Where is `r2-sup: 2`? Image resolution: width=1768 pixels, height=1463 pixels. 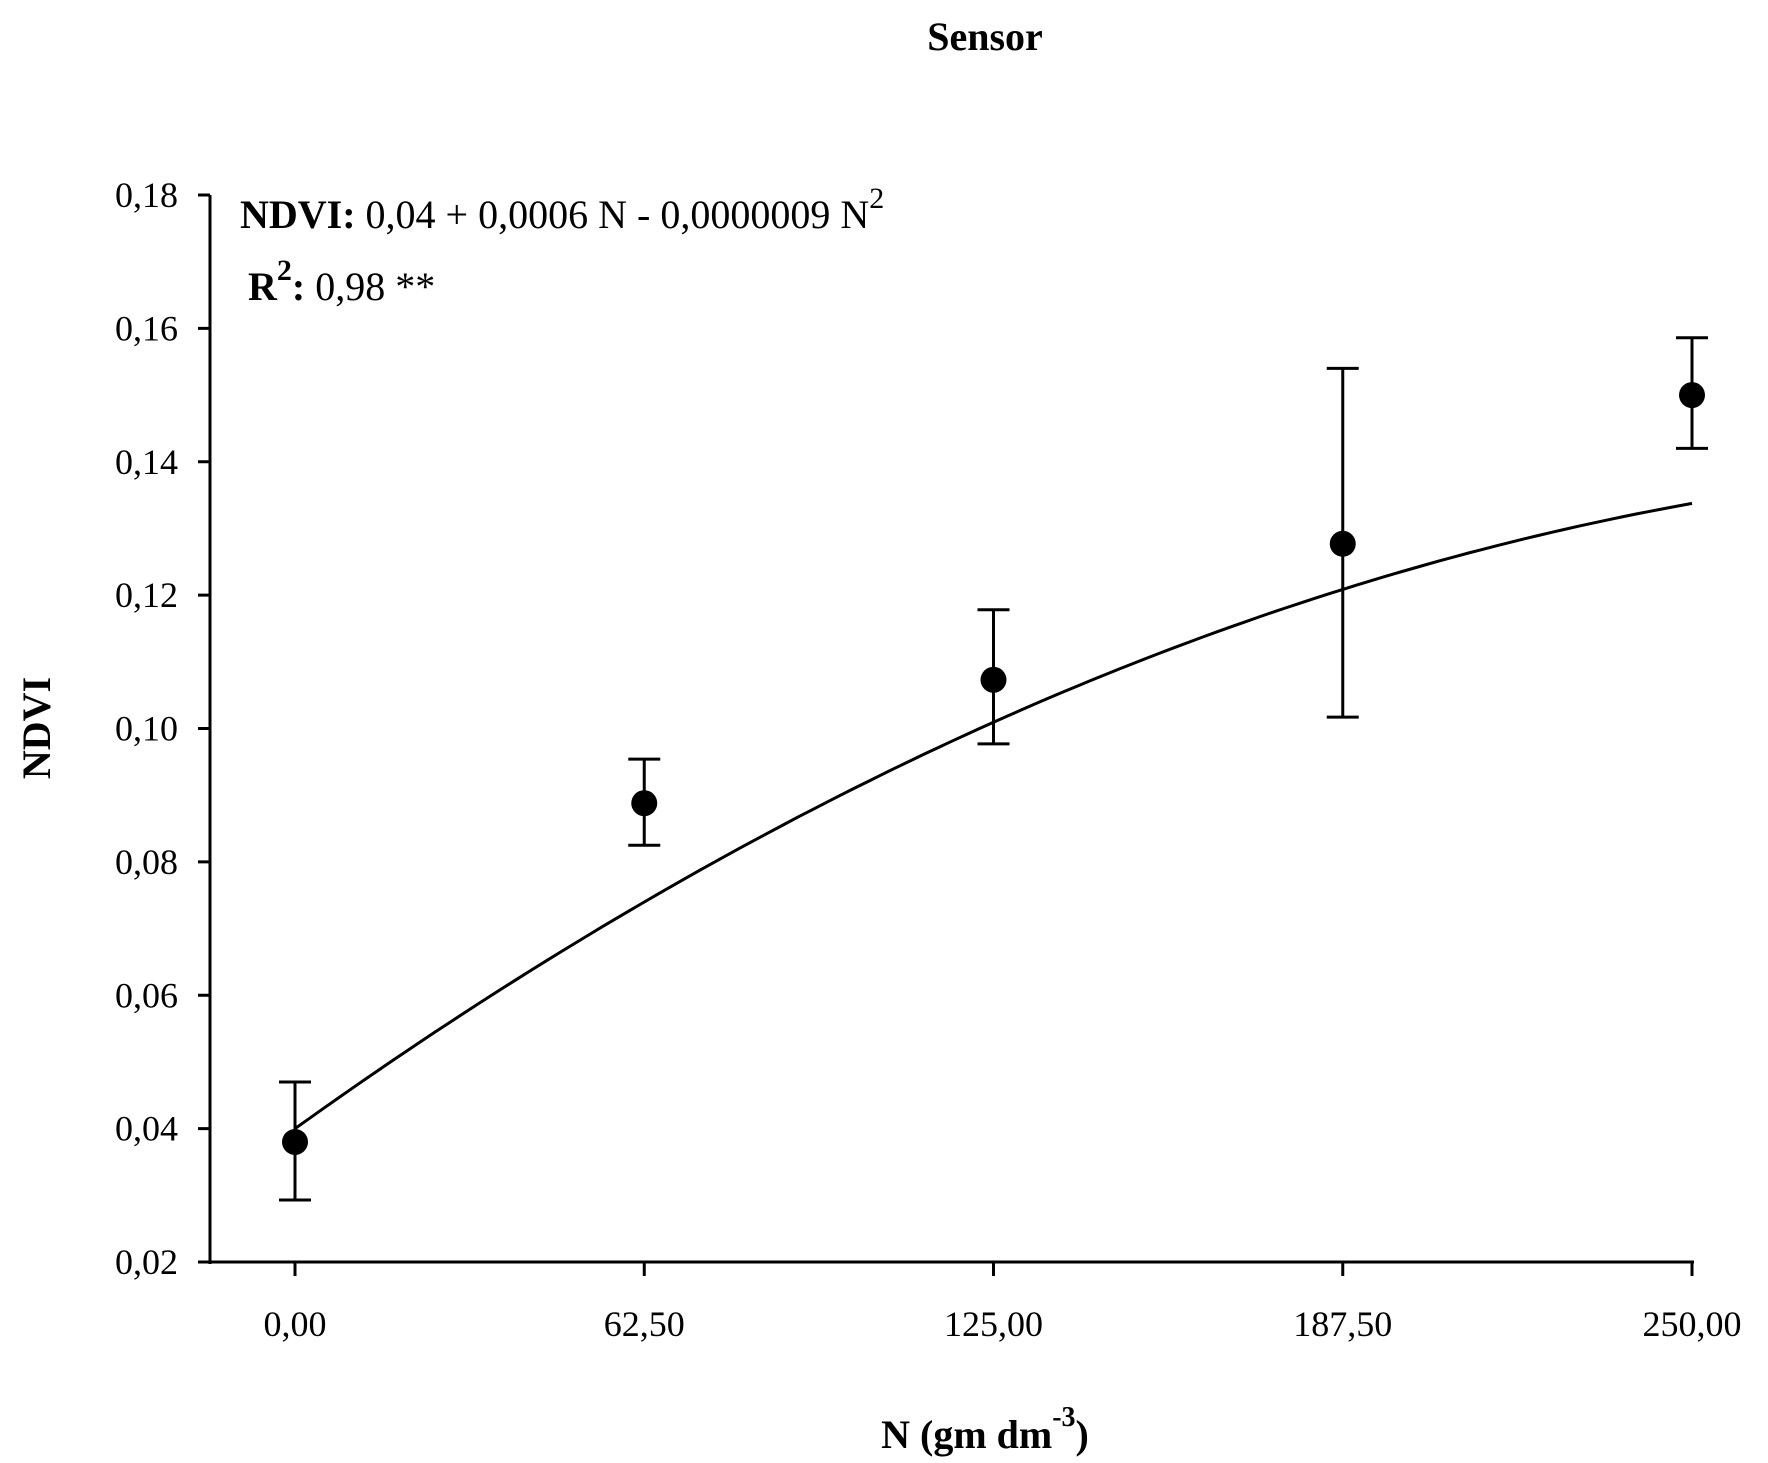 r2-sup: 2 is located at coordinates (284, 270).